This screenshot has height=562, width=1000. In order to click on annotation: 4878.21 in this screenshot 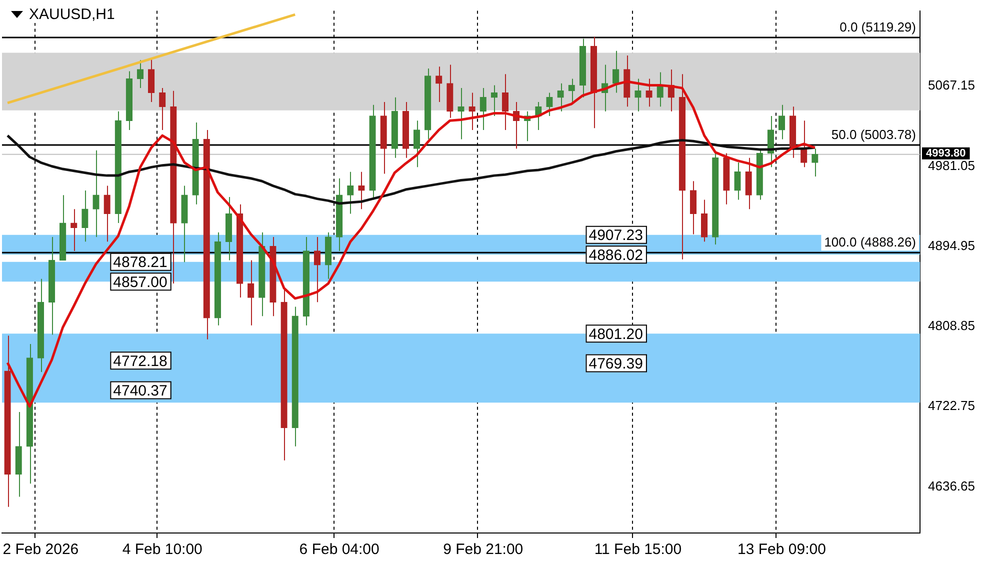, I will do `click(140, 263)`.